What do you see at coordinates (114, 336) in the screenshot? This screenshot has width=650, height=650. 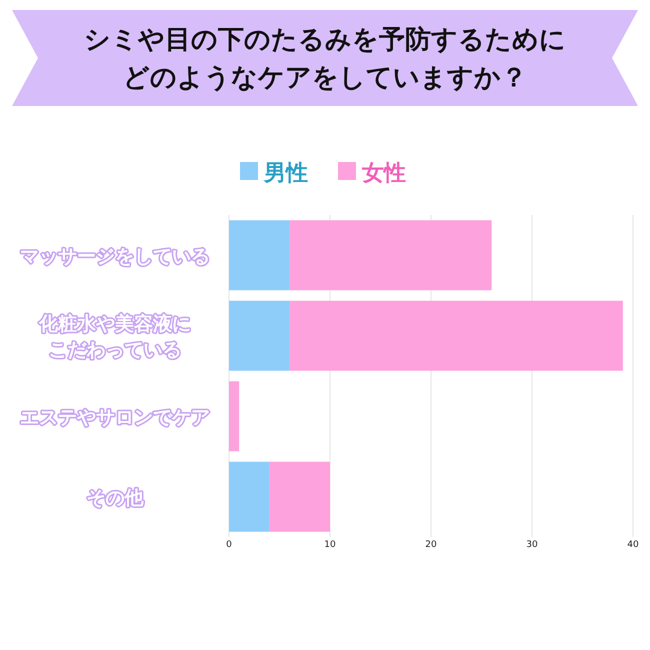 I see `y-tick-label: 化粧水や美容液にこだわっている` at bounding box center [114, 336].